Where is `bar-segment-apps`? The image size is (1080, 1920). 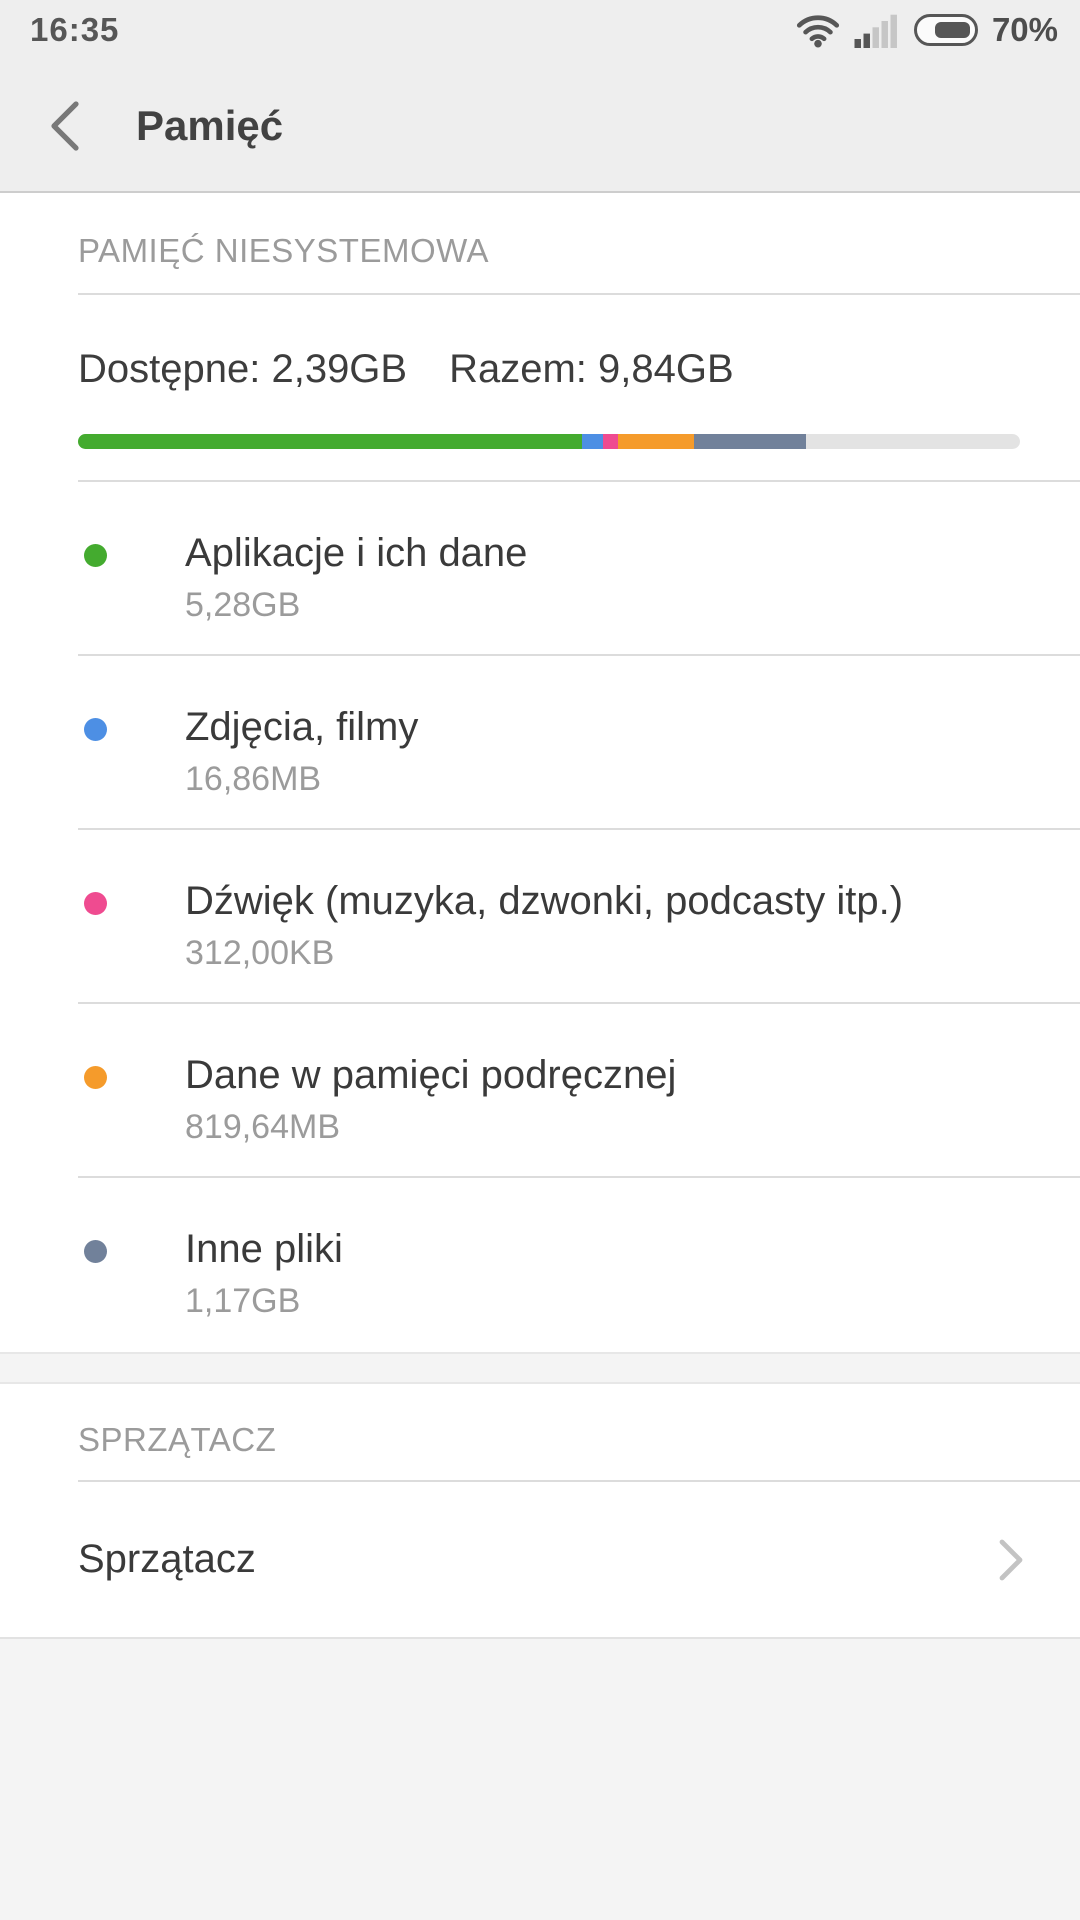 bar-segment-apps is located at coordinates (330, 441).